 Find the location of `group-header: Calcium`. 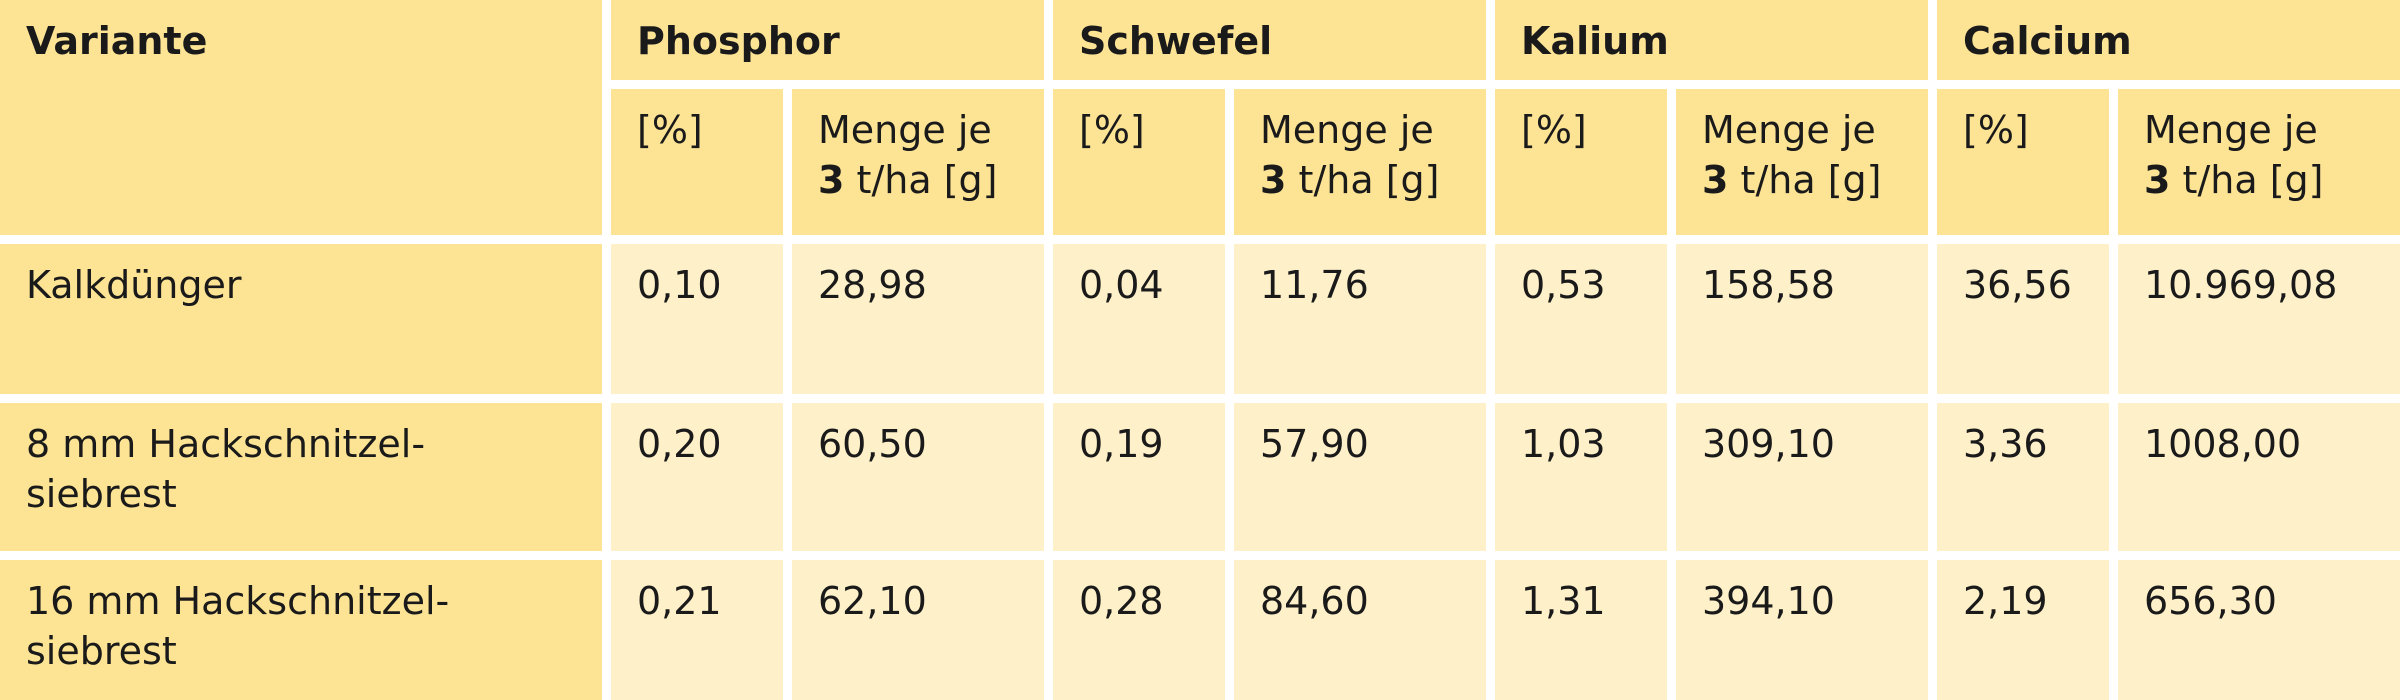

group-header: Calcium is located at coordinates (2168, 40).